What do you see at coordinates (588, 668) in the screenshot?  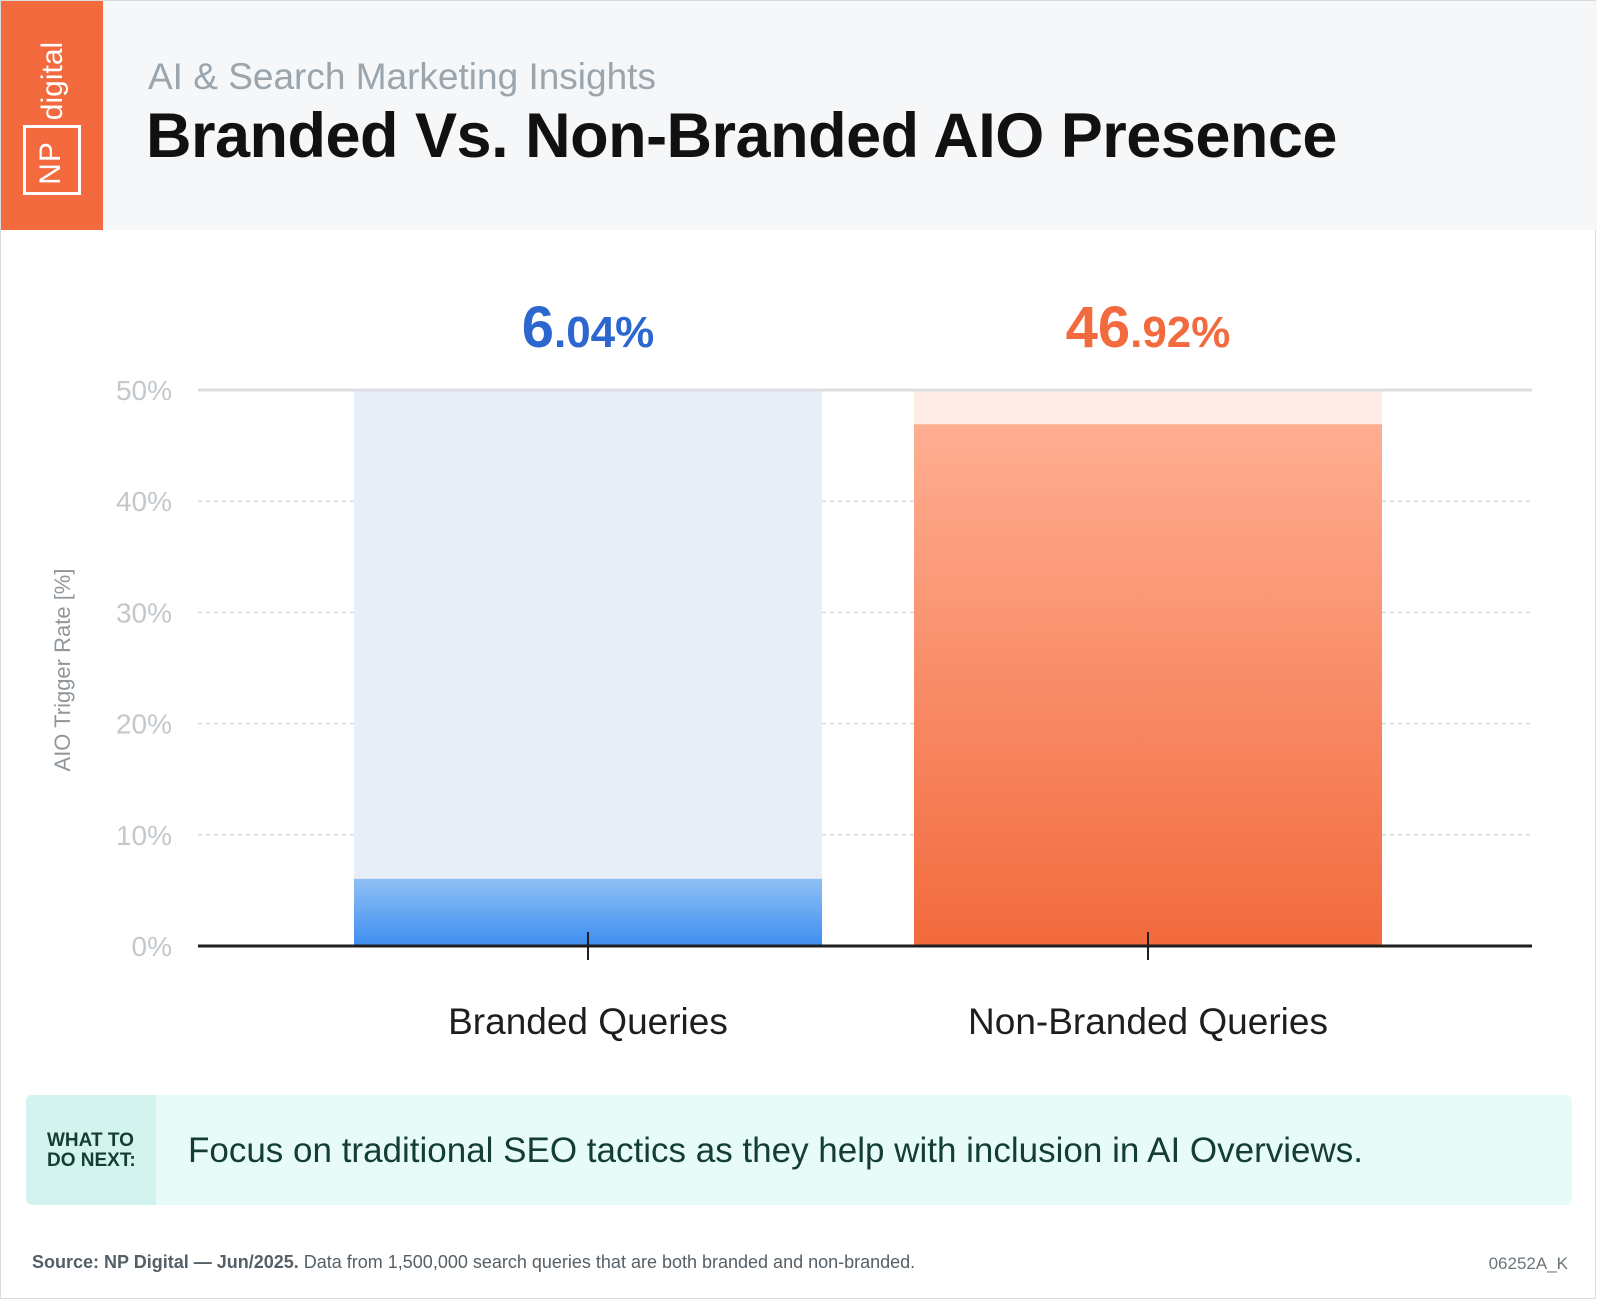 I see `bar-track` at bounding box center [588, 668].